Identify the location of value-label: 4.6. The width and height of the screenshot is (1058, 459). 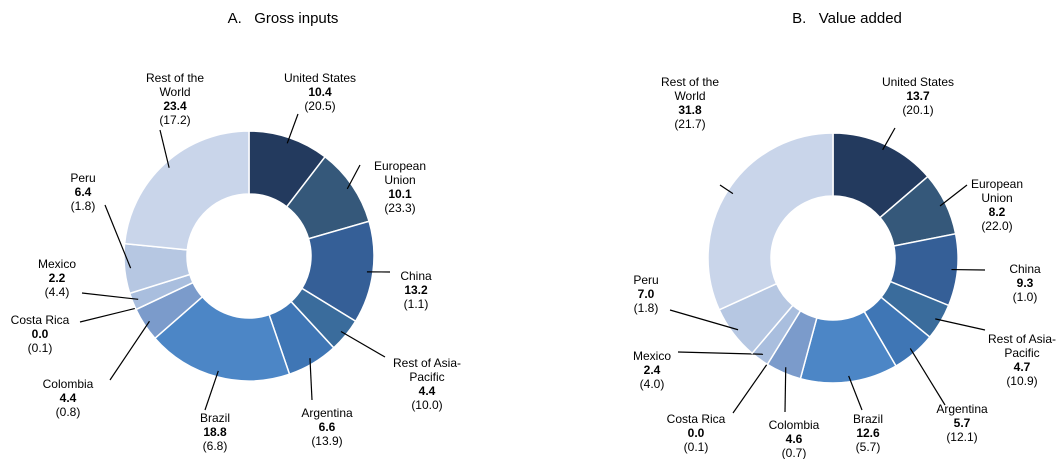
(794, 439).